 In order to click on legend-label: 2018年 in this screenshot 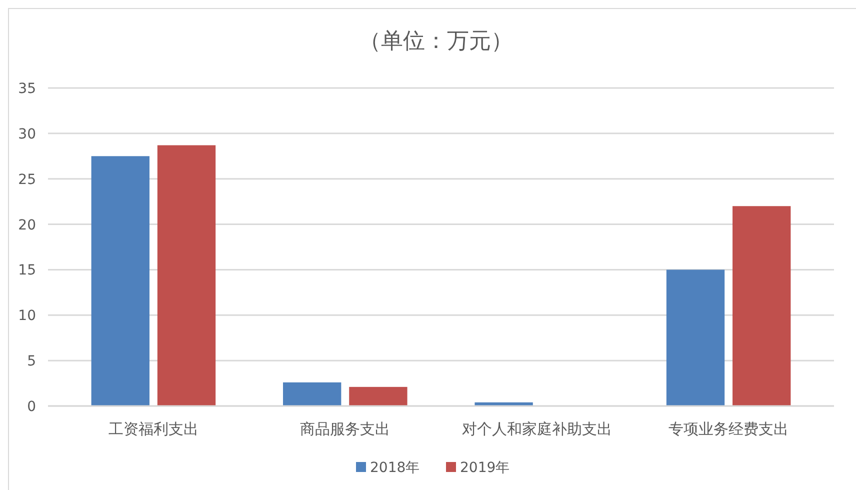, I will do `click(395, 468)`.